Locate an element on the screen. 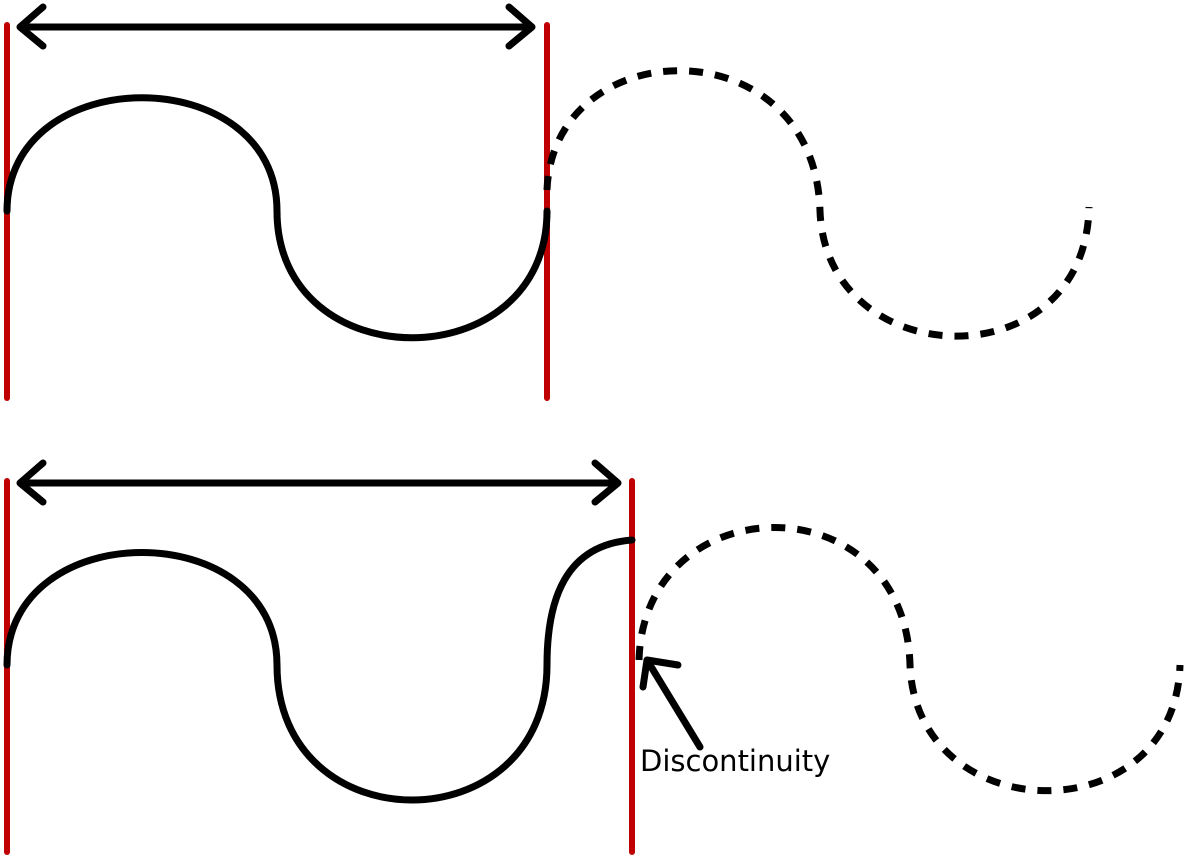 The image size is (1188, 859). top-dashed-continuation is located at coordinates (818, 203).